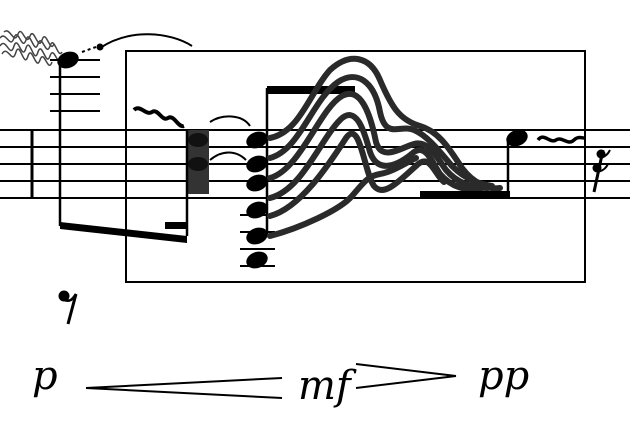  I want to click on dynamic-middle: mf, so click(324, 386).